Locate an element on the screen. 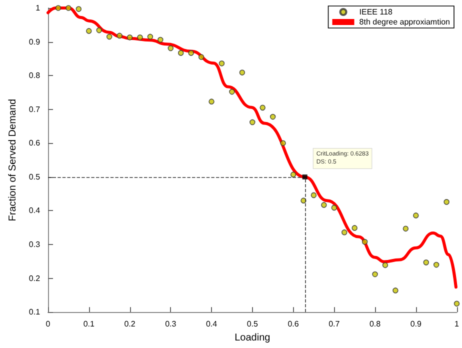 The height and width of the screenshot is (348, 462). y-tick-label: 0.6 is located at coordinates (34, 143).